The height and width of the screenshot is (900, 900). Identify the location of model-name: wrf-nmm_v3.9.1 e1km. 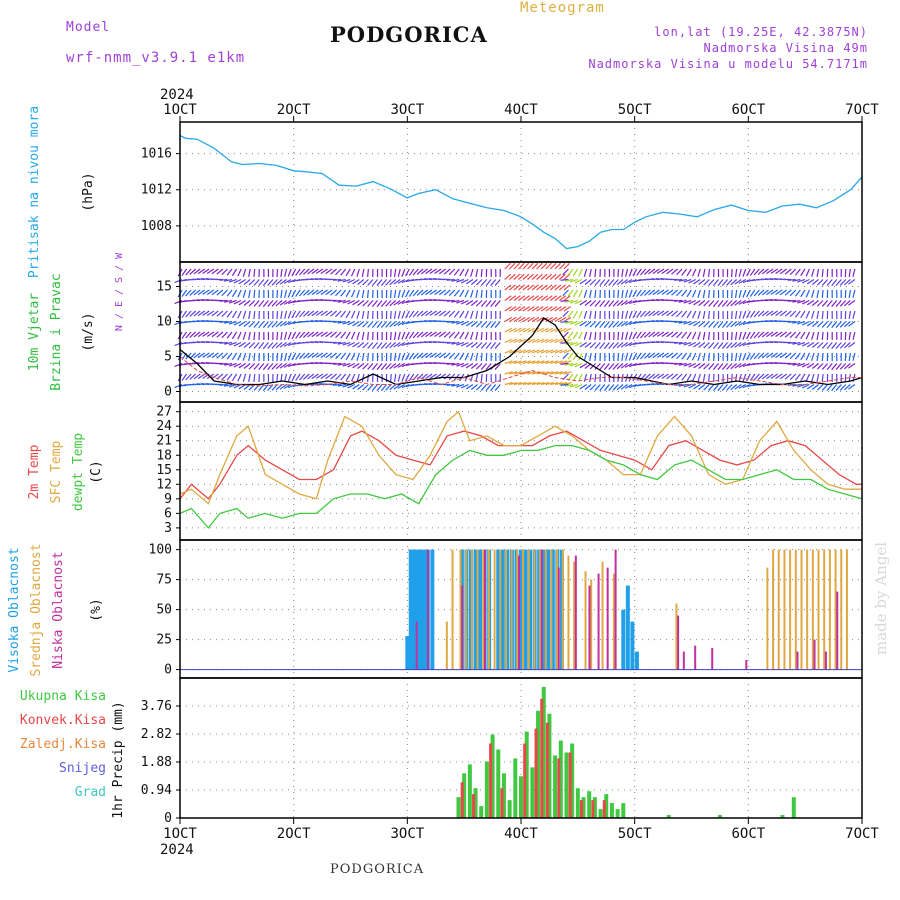
(156, 58).